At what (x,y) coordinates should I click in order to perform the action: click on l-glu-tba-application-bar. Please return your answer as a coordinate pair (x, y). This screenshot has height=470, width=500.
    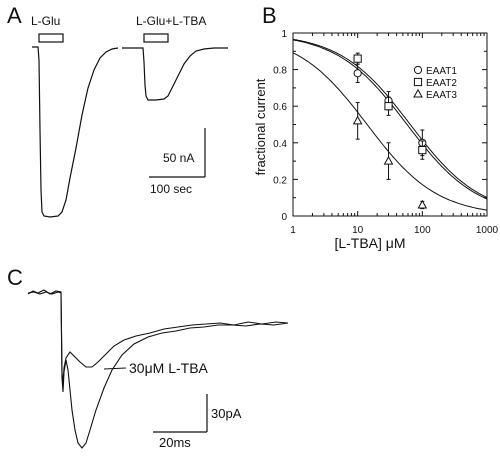
    Looking at the image, I should click on (156, 38).